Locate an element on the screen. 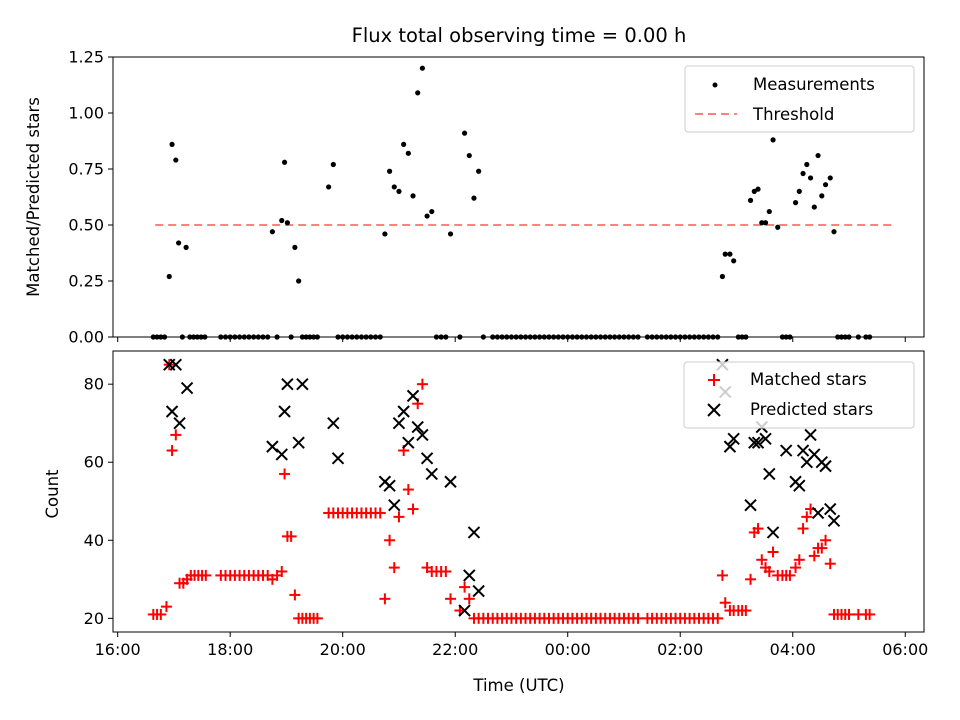 The image size is (960, 720). y-tick-label-top: 0.00 is located at coordinates (86, 337).